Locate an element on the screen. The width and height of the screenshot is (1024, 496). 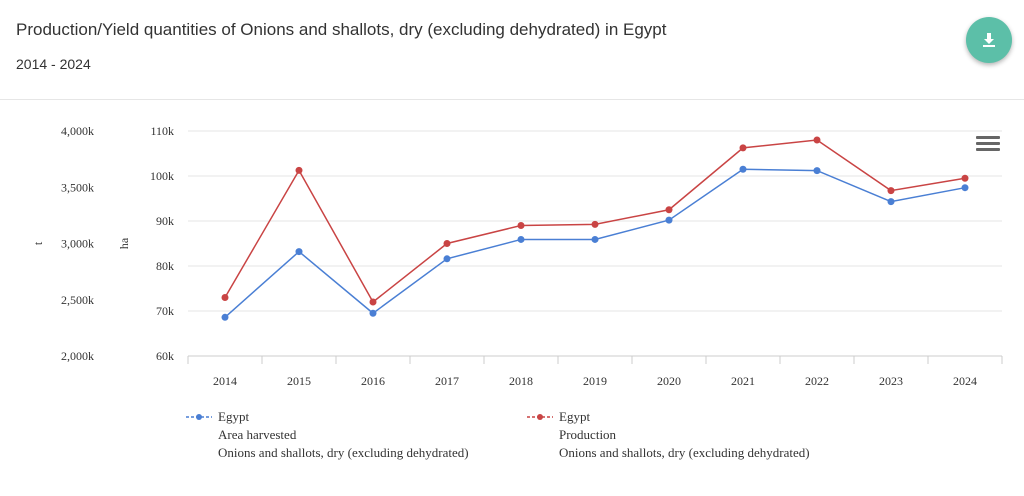
legend-marker-area is located at coordinates (199, 417).